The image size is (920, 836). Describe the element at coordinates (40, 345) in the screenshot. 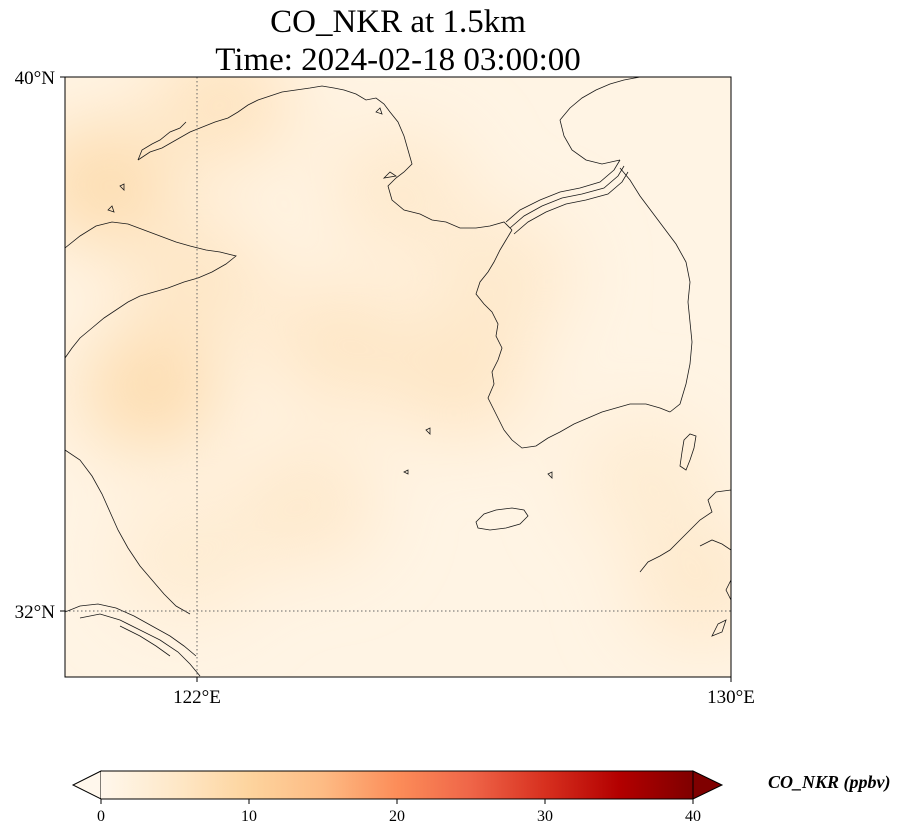

I see `latitude-ticks: 40°N 32°N` at that location.